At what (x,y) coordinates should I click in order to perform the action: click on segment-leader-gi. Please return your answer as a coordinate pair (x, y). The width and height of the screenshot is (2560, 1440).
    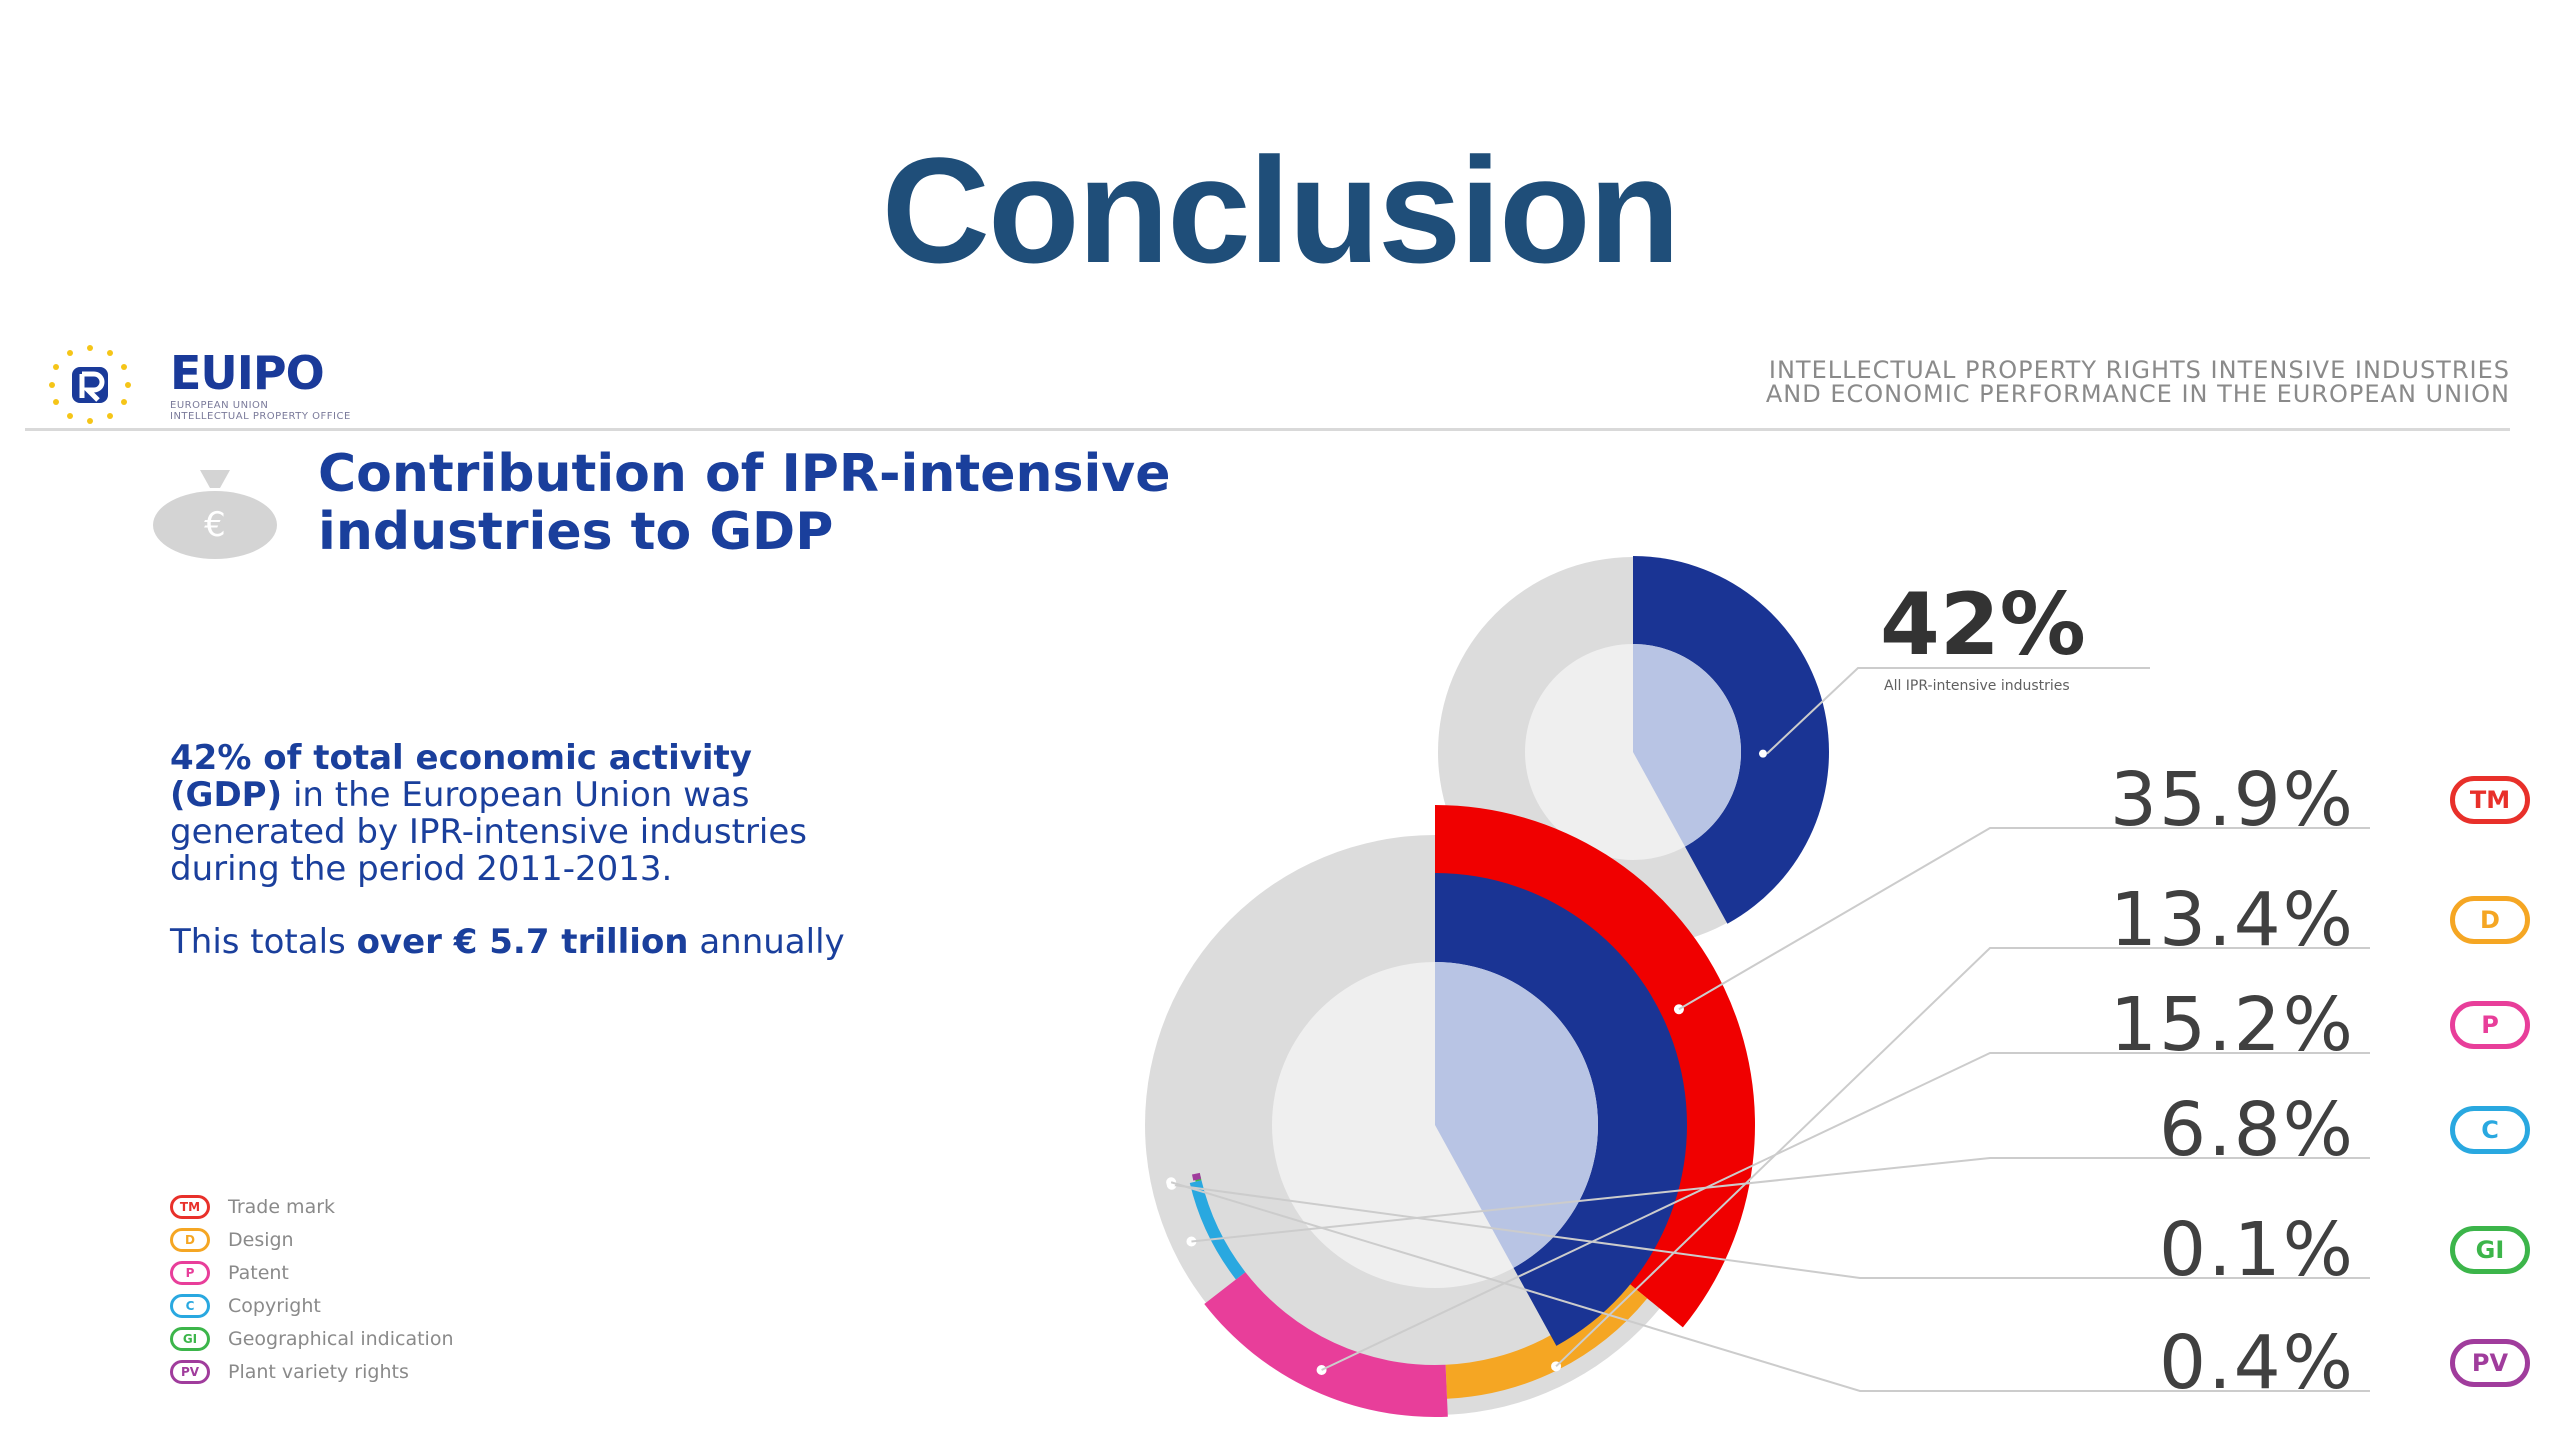
    Looking at the image, I should click on (1770, 1231).